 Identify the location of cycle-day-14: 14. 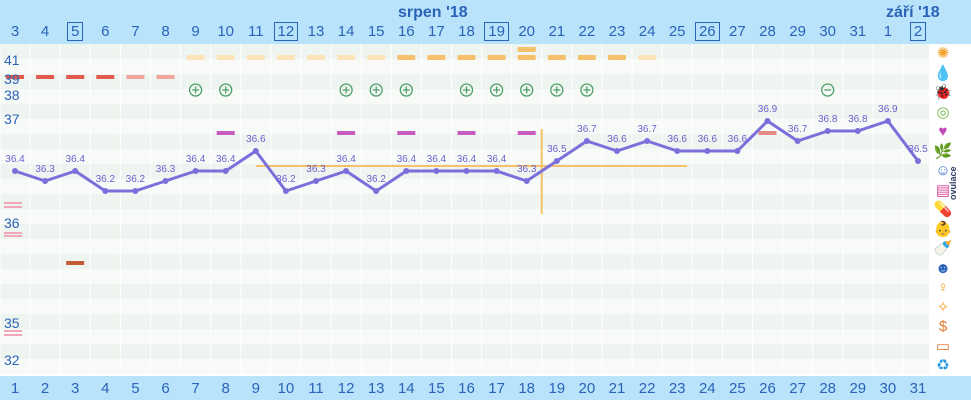
(406, 388).